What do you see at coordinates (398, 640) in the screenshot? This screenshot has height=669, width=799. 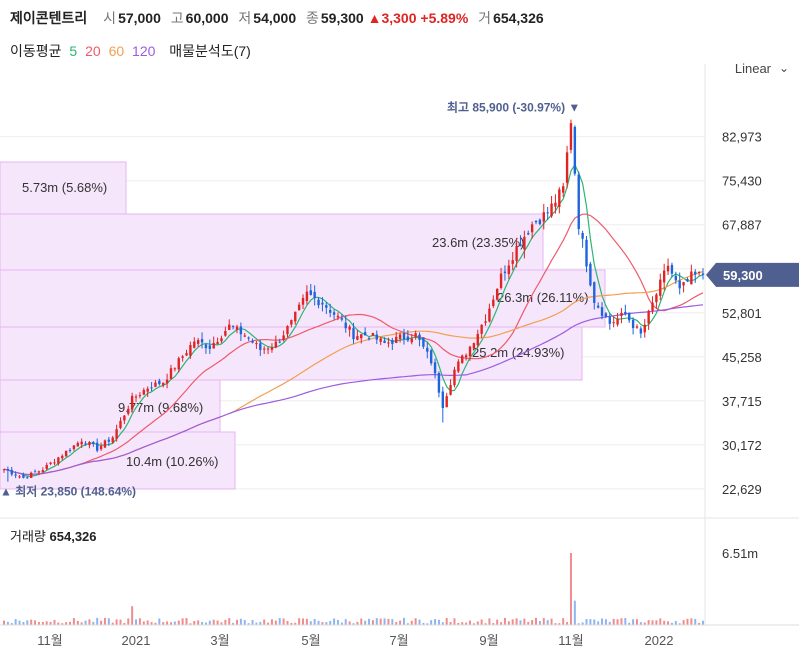 I see `x-tick-label: 7월` at bounding box center [398, 640].